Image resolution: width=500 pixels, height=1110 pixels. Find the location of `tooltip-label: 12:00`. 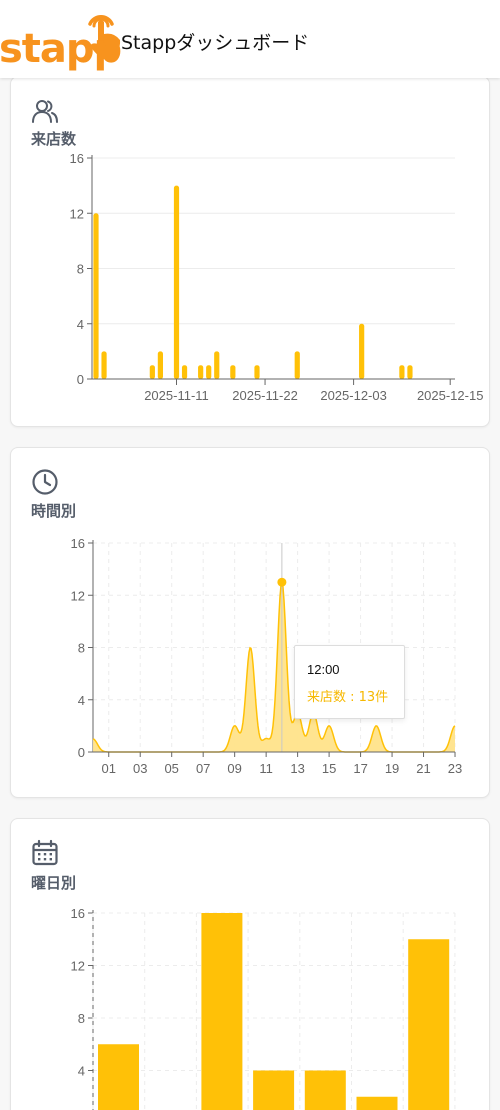

tooltip-label: 12:00 is located at coordinates (323, 669).